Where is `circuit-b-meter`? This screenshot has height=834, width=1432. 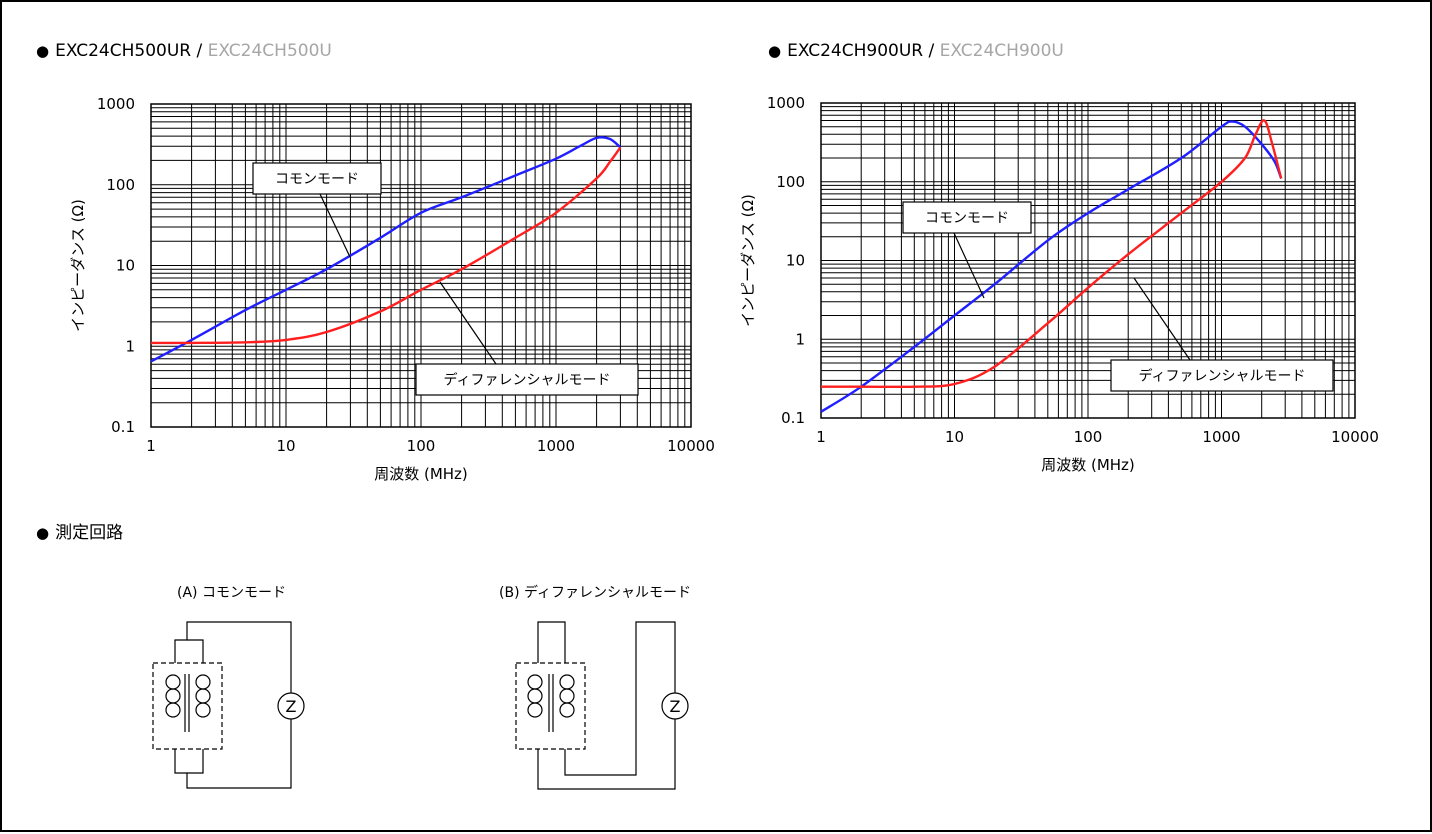
circuit-b-meter is located at coordinates (675, 706).